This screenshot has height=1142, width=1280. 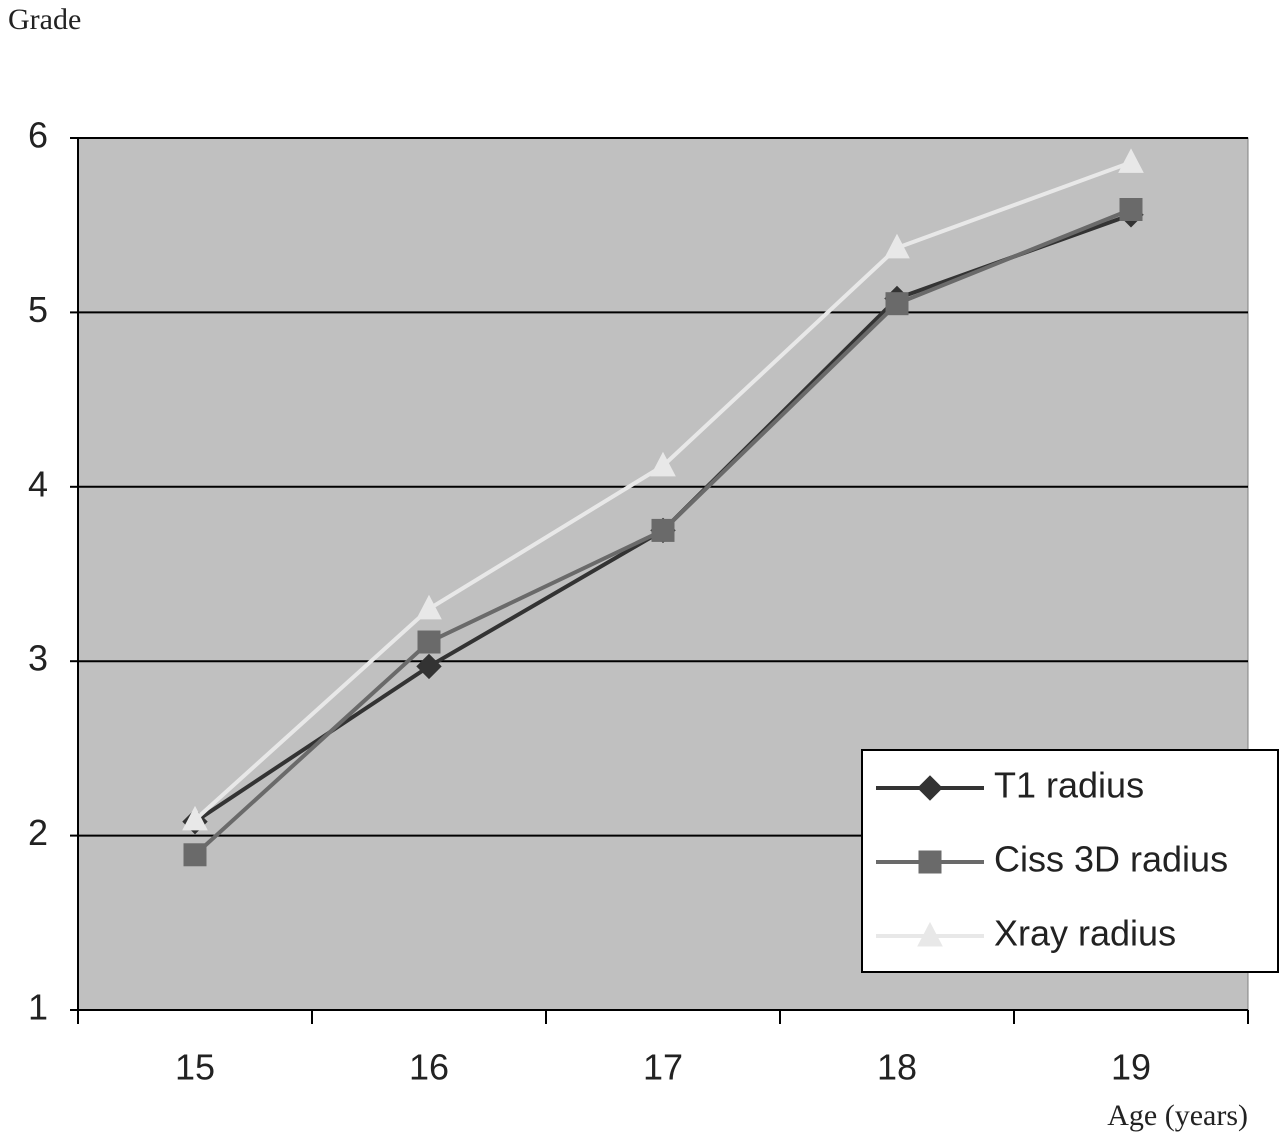 I want to click on x-tick-label: 17, so click(x=663, y=1067).